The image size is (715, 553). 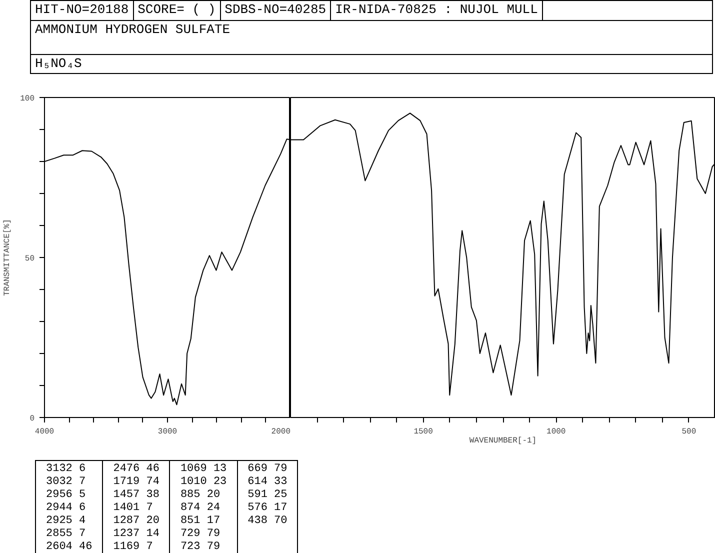 What do you see at coordinates (268, 521) in the screenshot?
I see `text: 438 70` at bounding box center [268, 521].